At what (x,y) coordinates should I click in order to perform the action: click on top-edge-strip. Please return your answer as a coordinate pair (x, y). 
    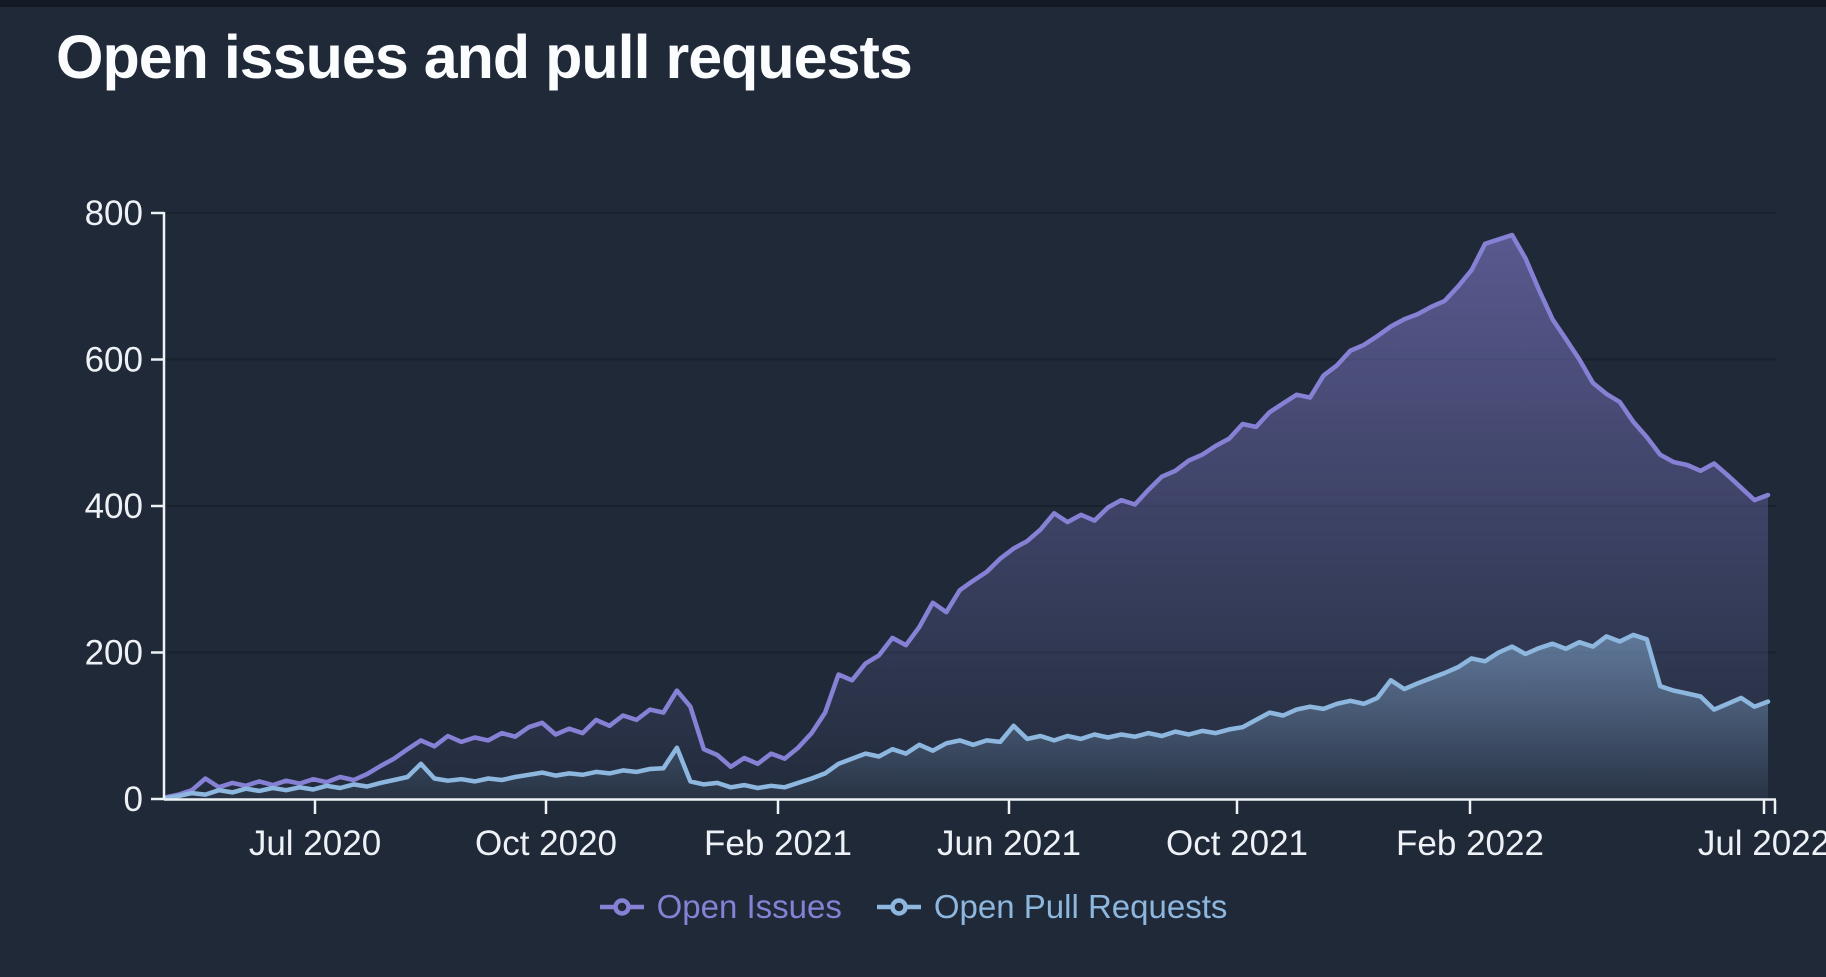
    Looking at the image, I should click on (913, 3).